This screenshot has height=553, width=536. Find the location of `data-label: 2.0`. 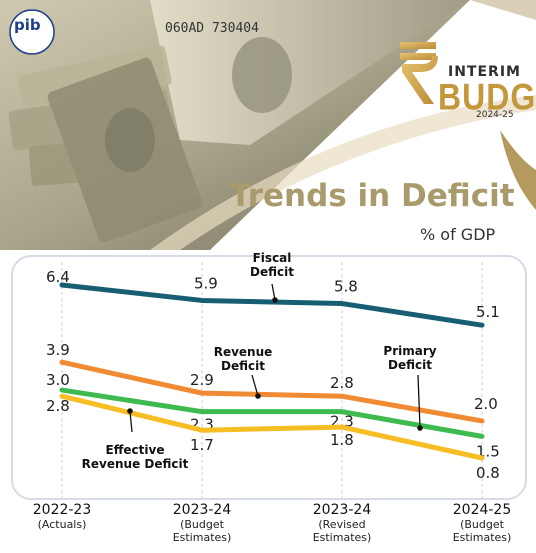

data-label: 2.0 is located at coordinates (486, 404).